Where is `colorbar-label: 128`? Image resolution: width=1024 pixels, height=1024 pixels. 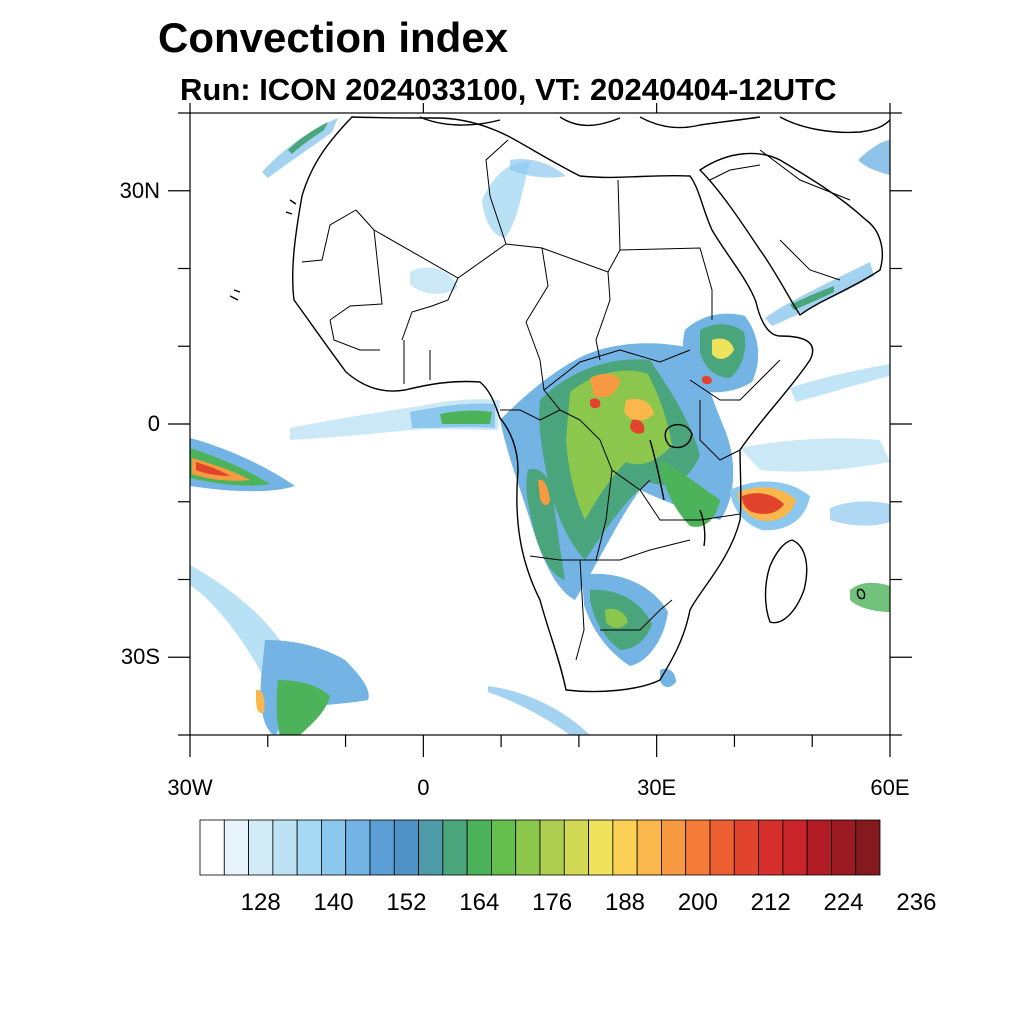
colorbar-label: 128 is located at coordinates (260, 902).